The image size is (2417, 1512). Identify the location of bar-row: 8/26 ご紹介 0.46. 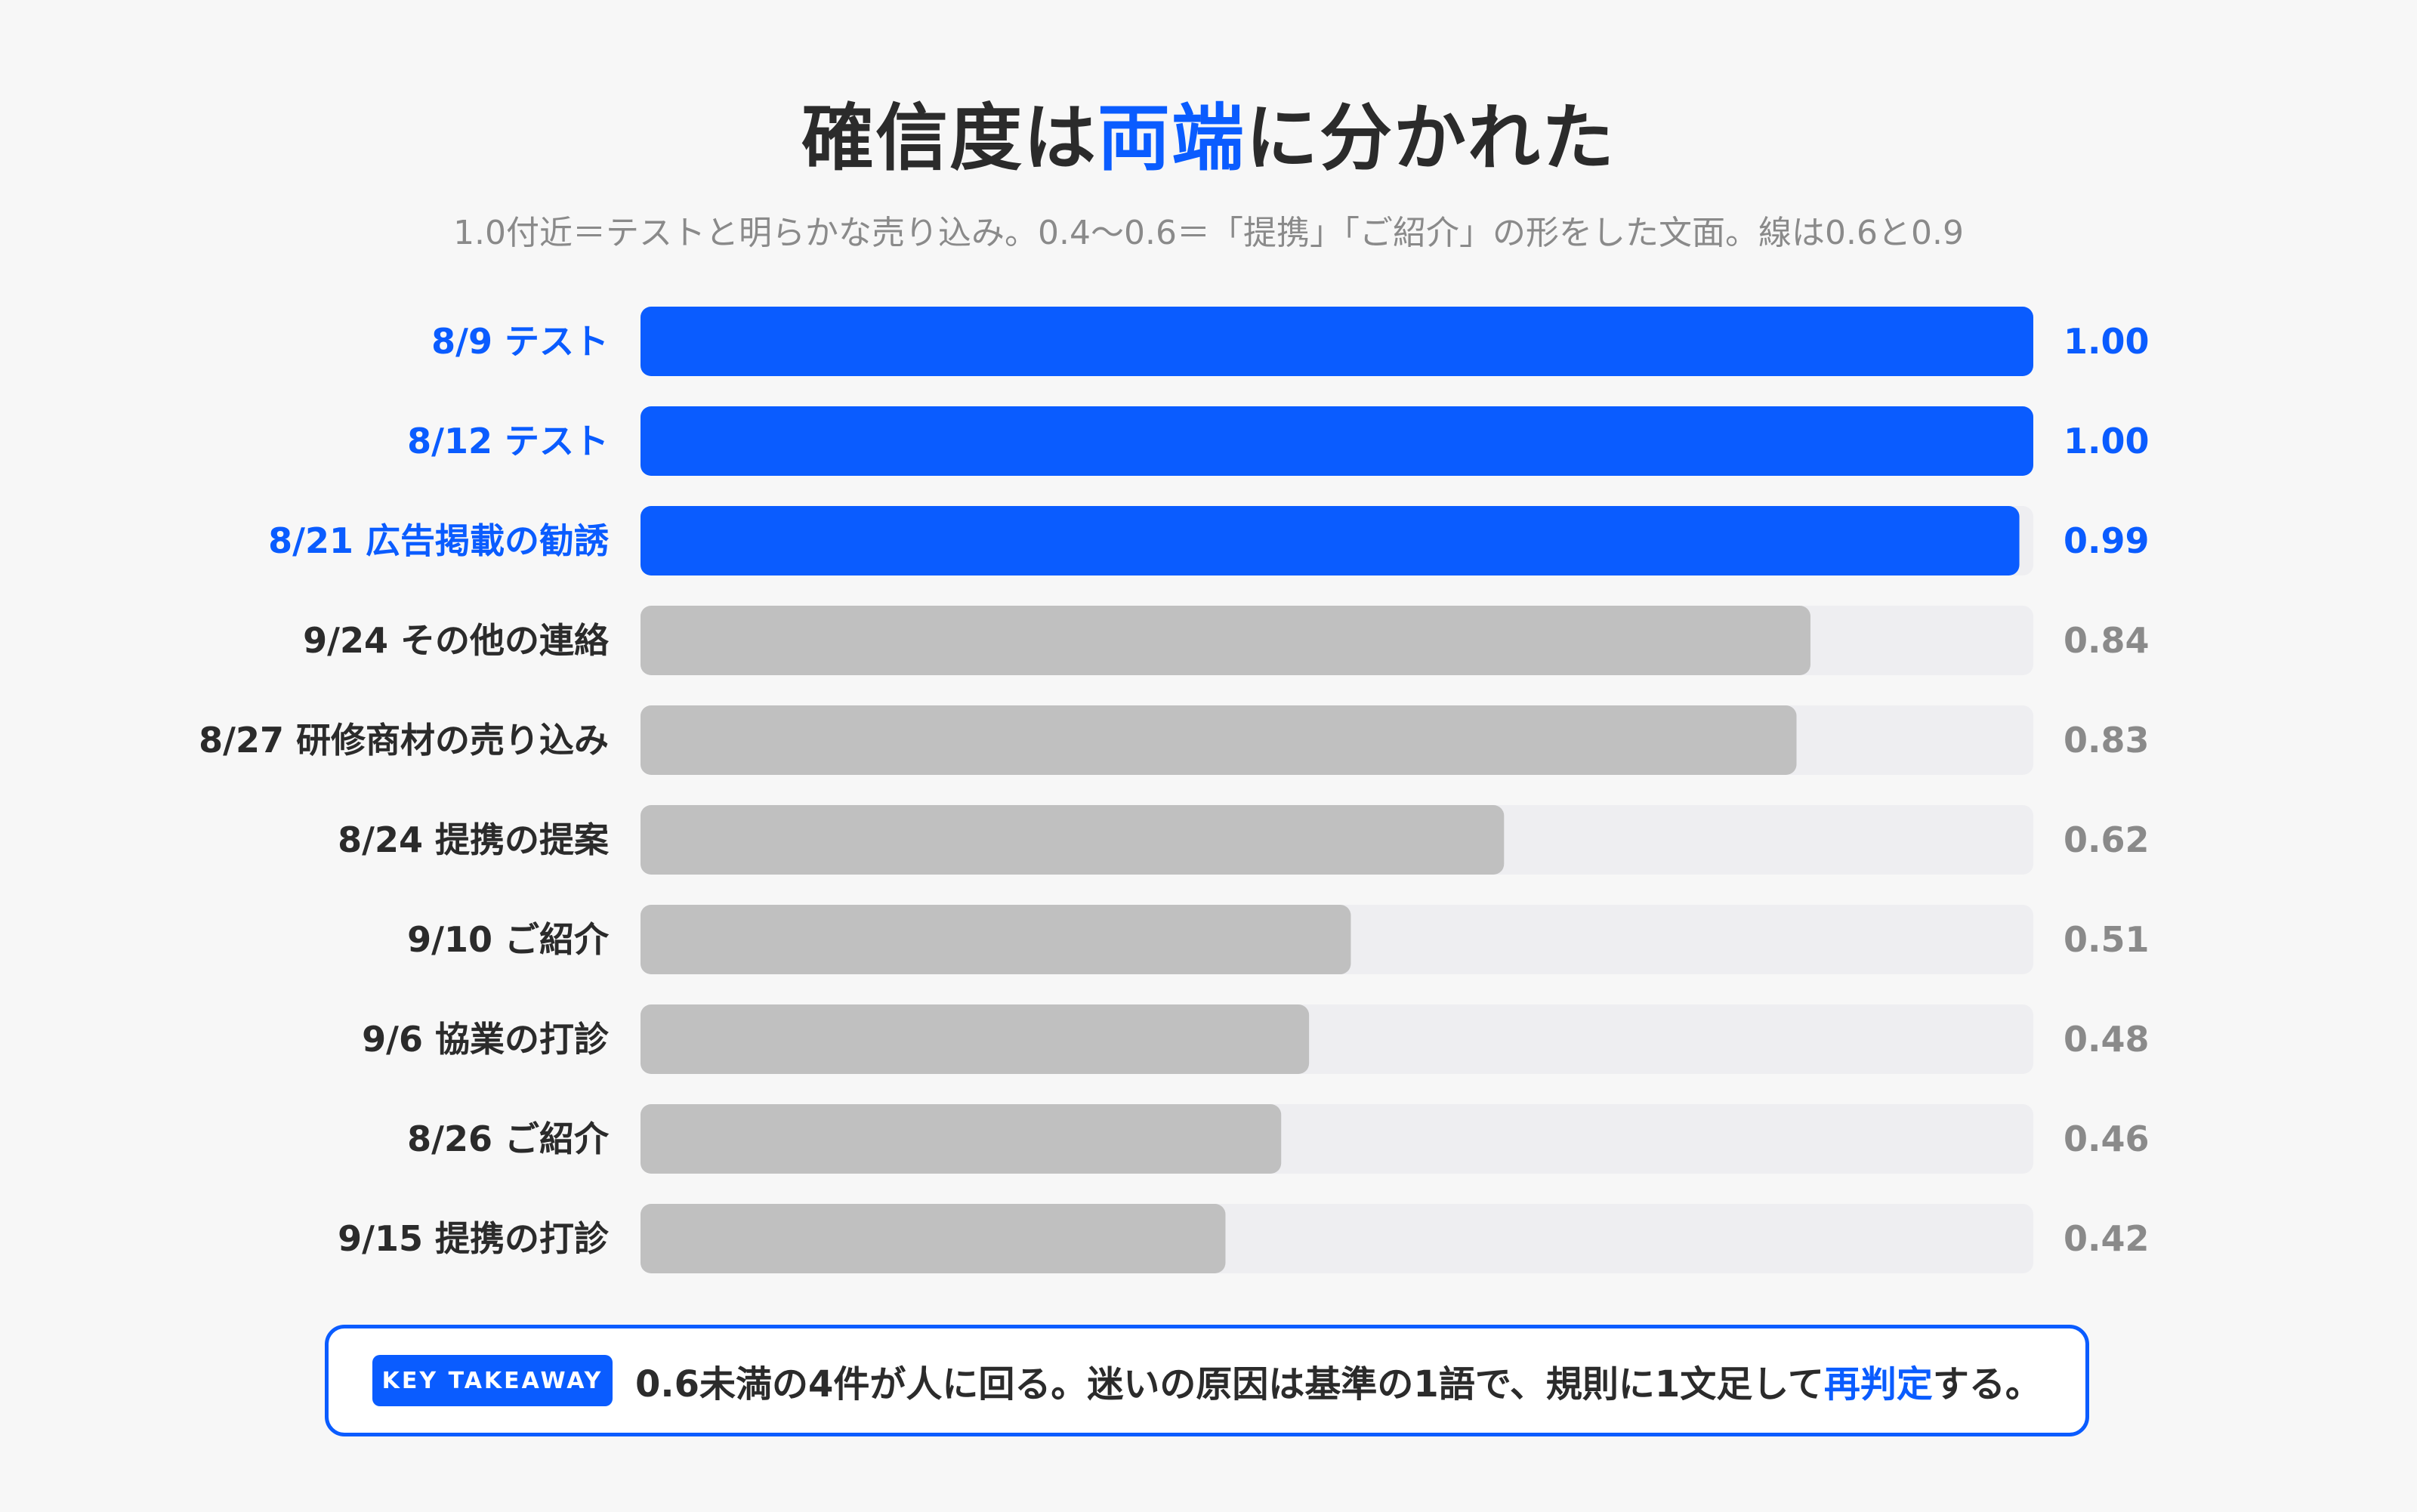
(1278, 1139).